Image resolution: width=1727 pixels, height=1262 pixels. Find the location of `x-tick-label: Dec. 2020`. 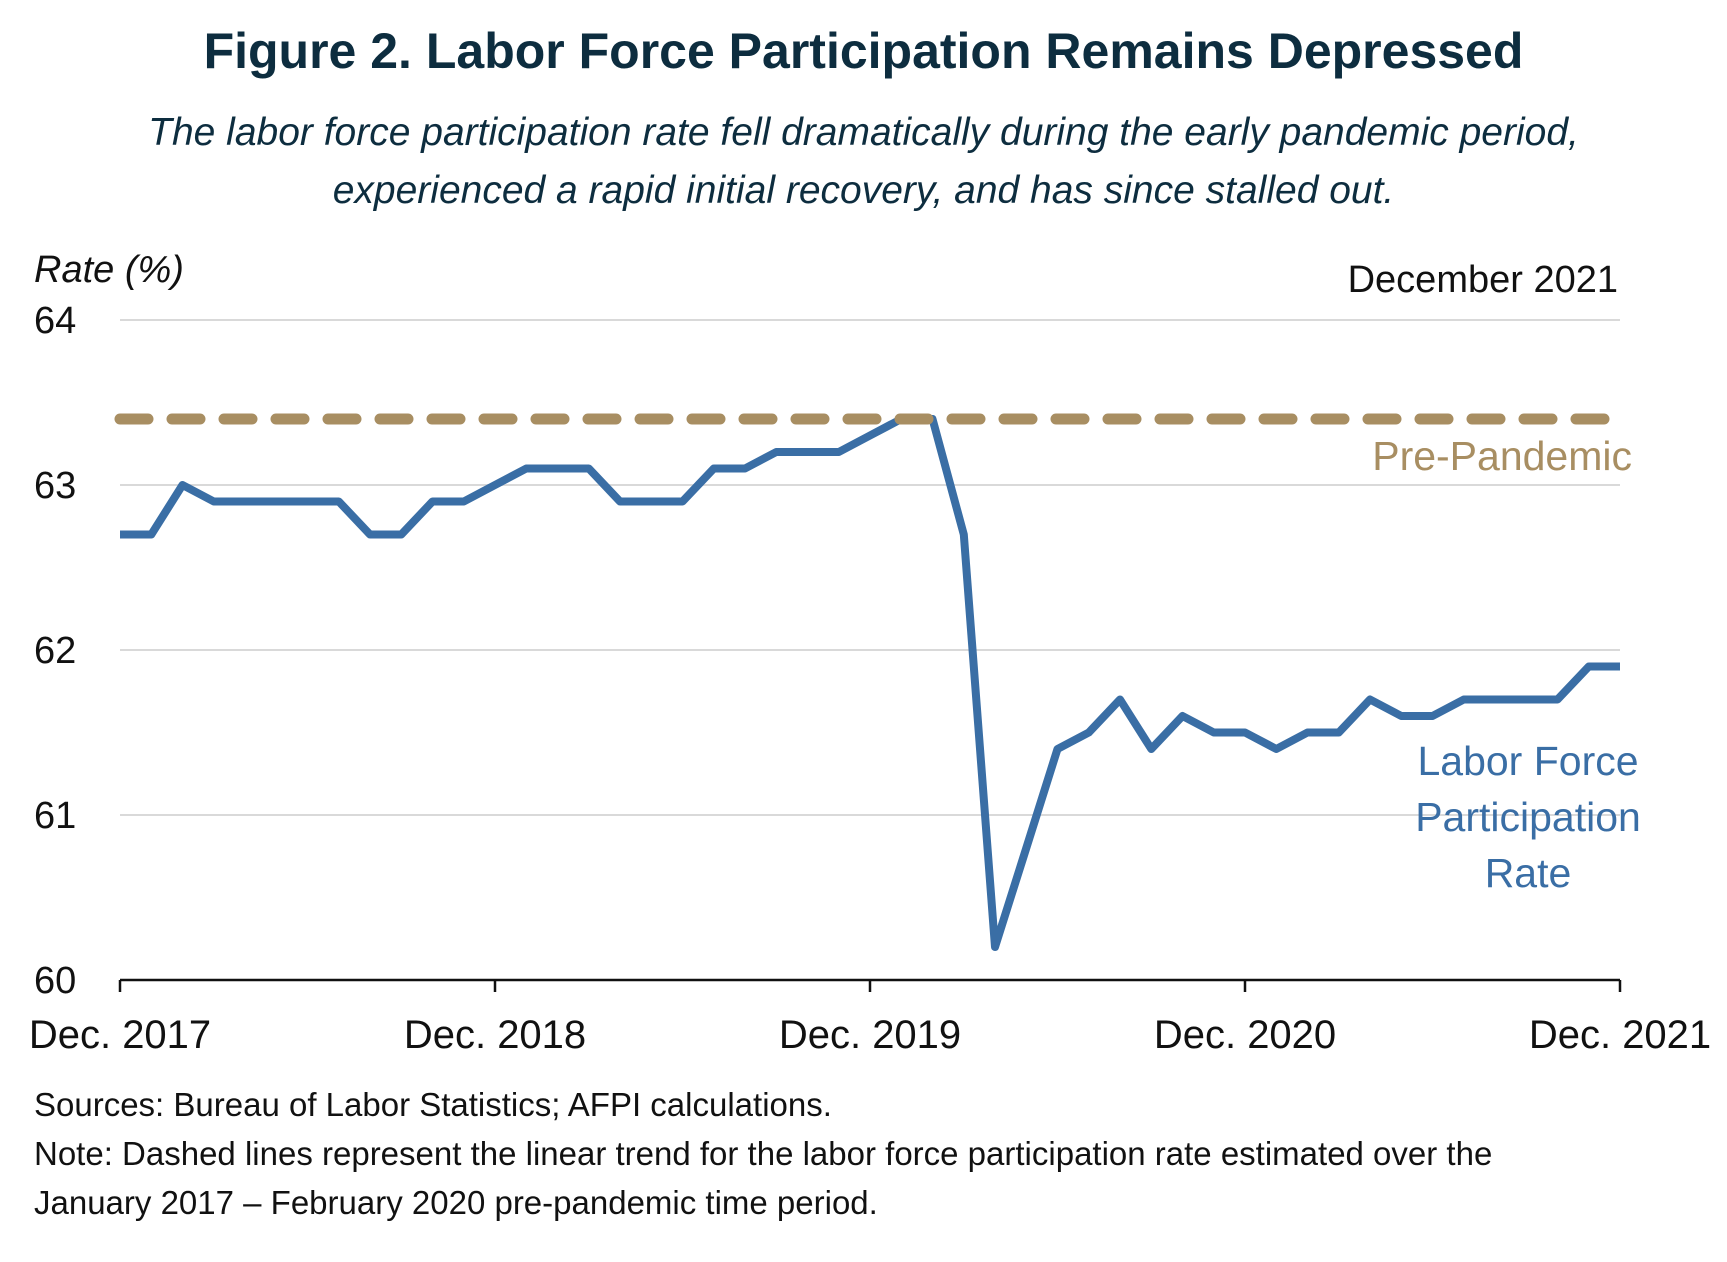

x-tick-label: Dec. 2020 is located at coordinates (1245, 1035).